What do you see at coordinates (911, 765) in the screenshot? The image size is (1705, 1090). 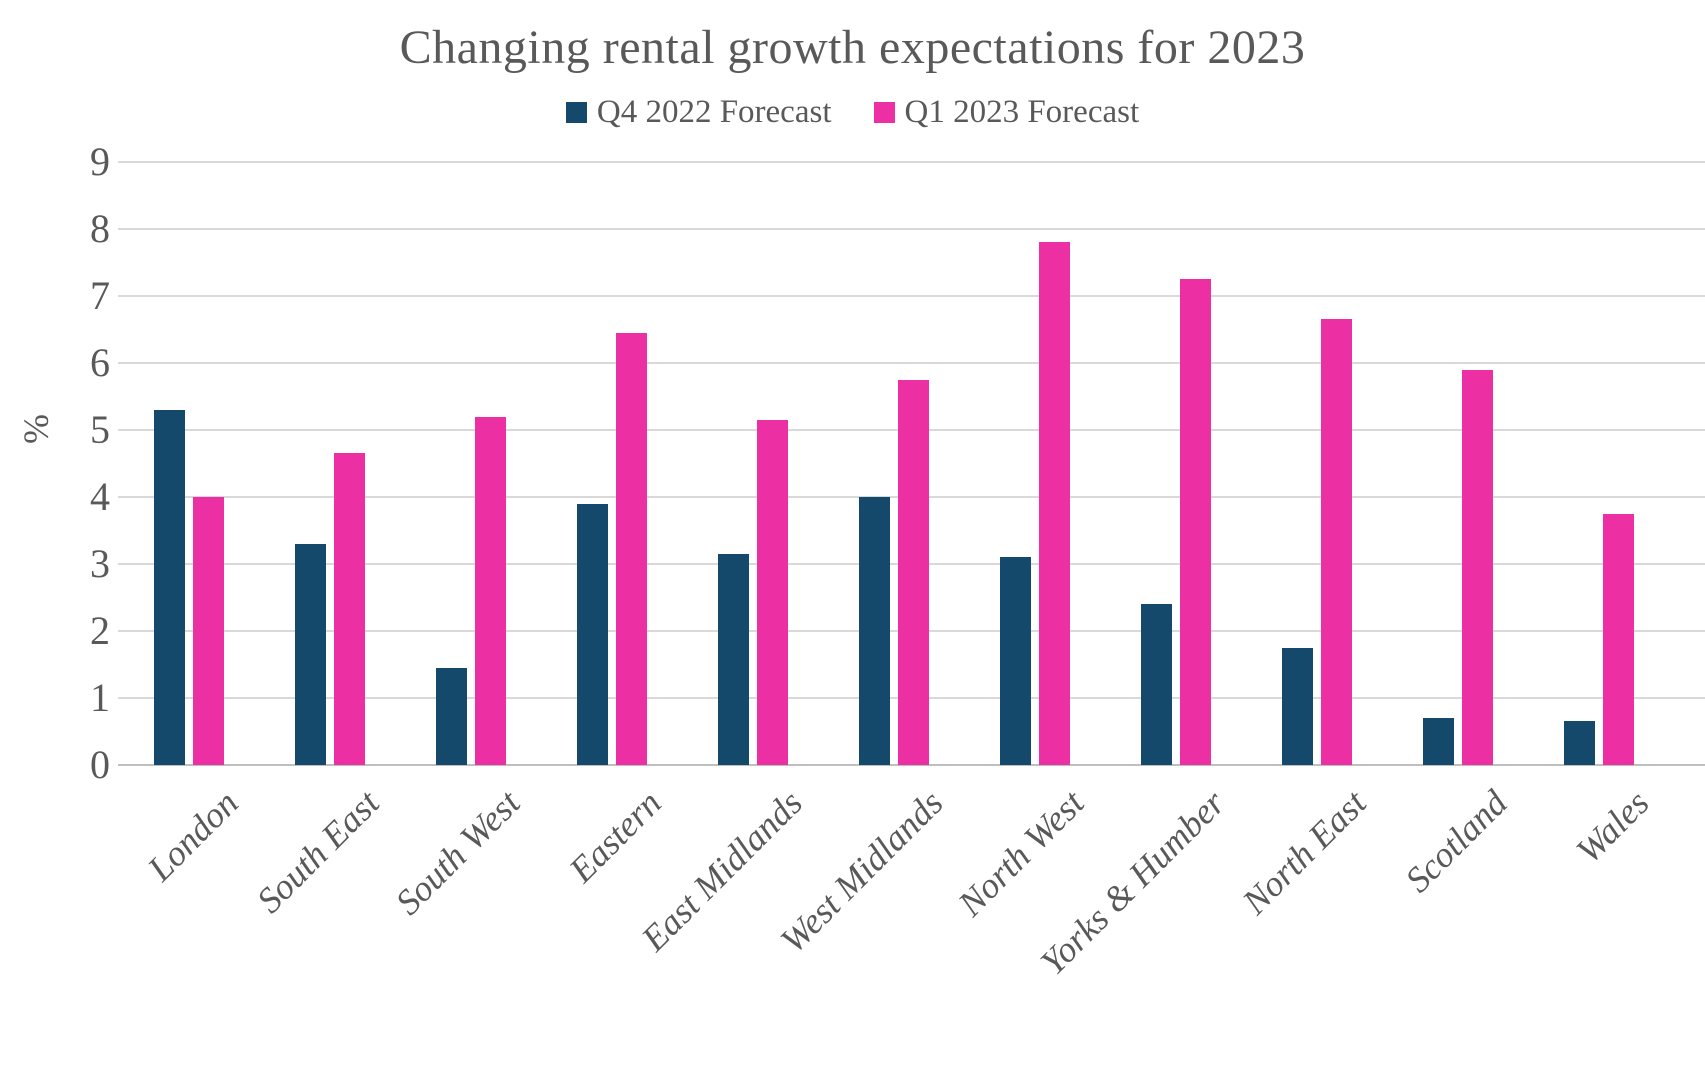 I see `x-axis-line` at bounding box center [911, 765].